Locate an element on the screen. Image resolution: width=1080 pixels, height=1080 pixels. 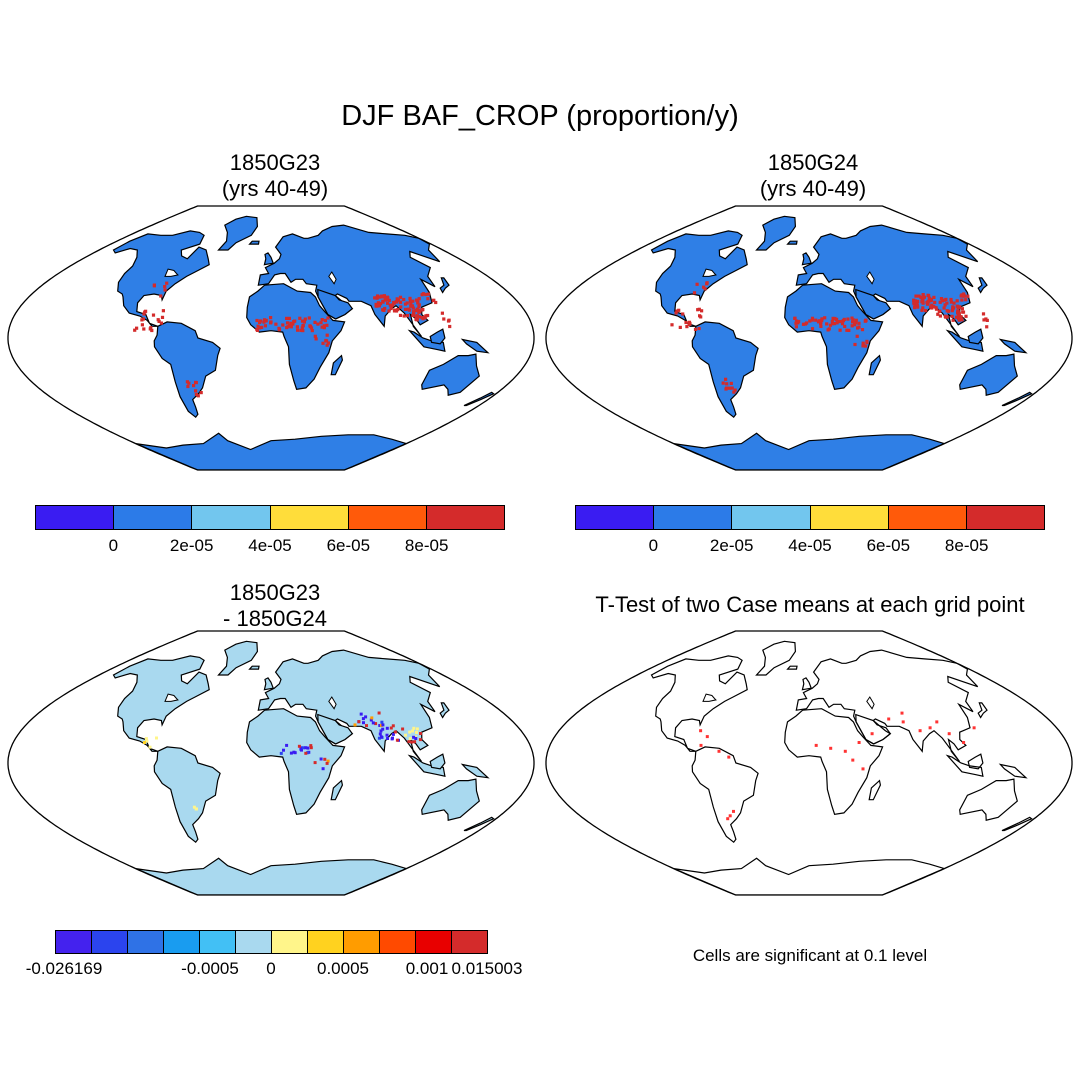
land-africa is located at coordinates (834, 336).